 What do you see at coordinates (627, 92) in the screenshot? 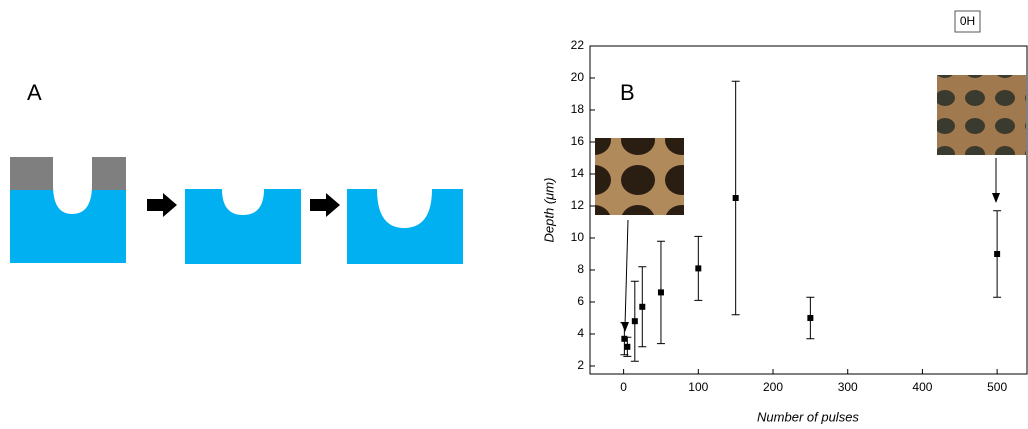
I see `panel-label: B` at bounding box center [627, 92].